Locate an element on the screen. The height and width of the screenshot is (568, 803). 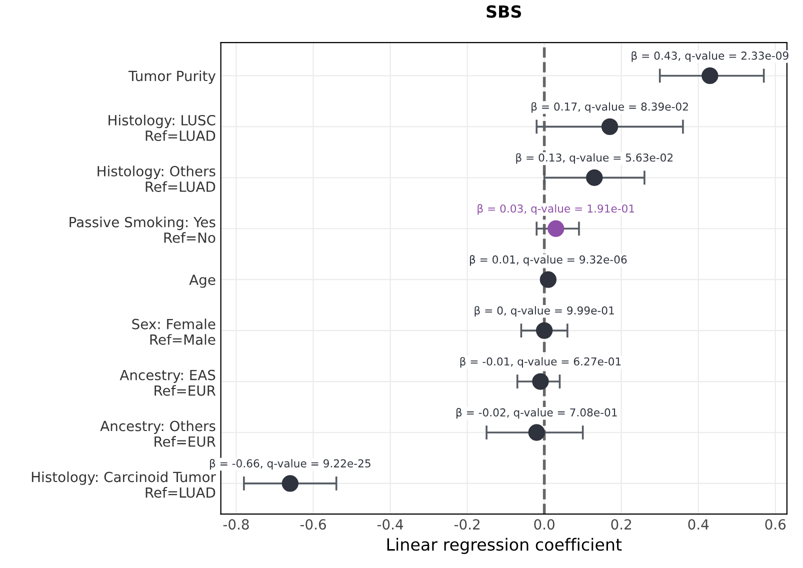
annotation: β = 0.17, q-value = 8.39e-02 is located at coordinates (610, 107).